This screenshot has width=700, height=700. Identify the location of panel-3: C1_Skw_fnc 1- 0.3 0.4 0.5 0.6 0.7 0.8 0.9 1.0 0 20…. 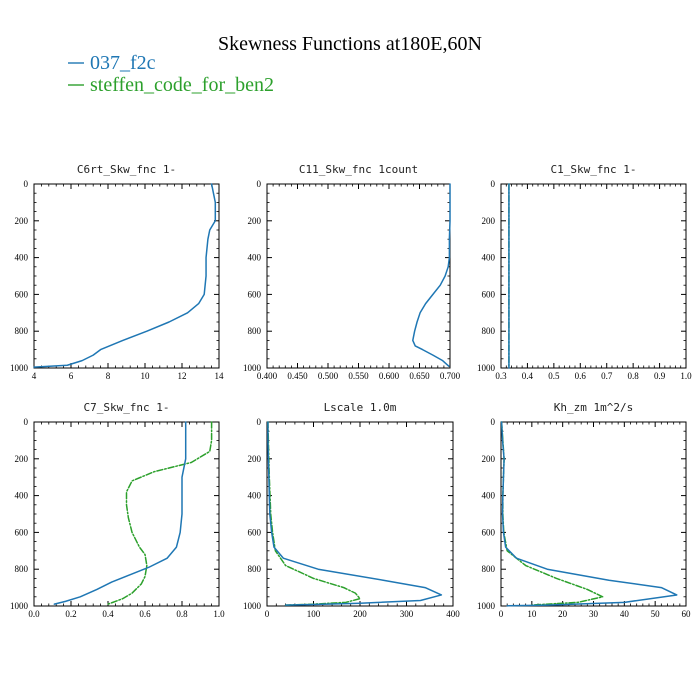
(584, 272).